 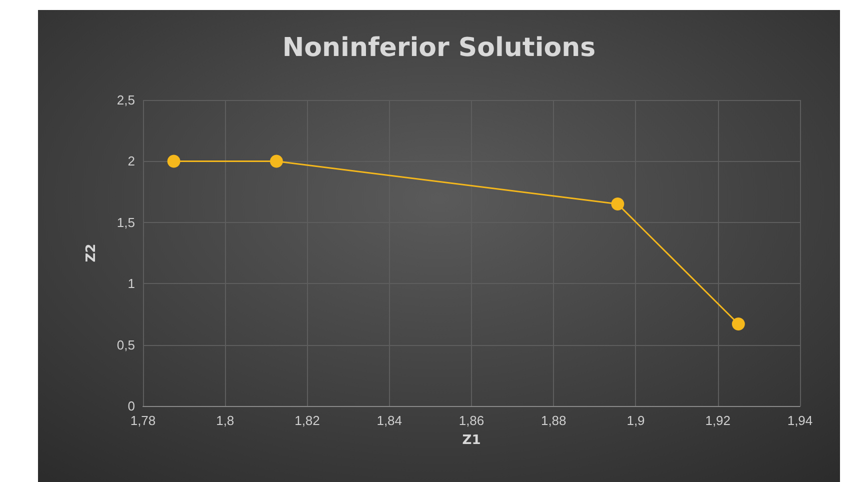 What do you see at coordinates (718, 420) in the screenshot?
I see `x-tick-label: 1,92` at bounding box center [718, 420].